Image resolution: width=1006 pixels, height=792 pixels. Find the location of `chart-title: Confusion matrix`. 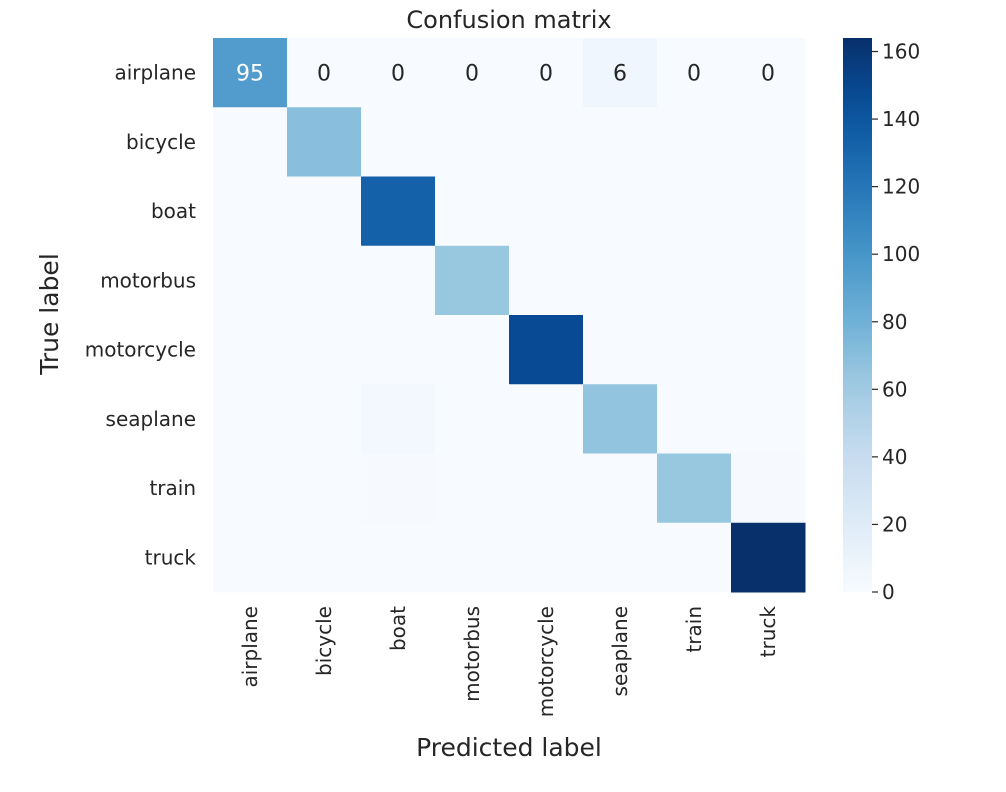

chart-title: Confusion matrix is located at coordinates (508, 20).